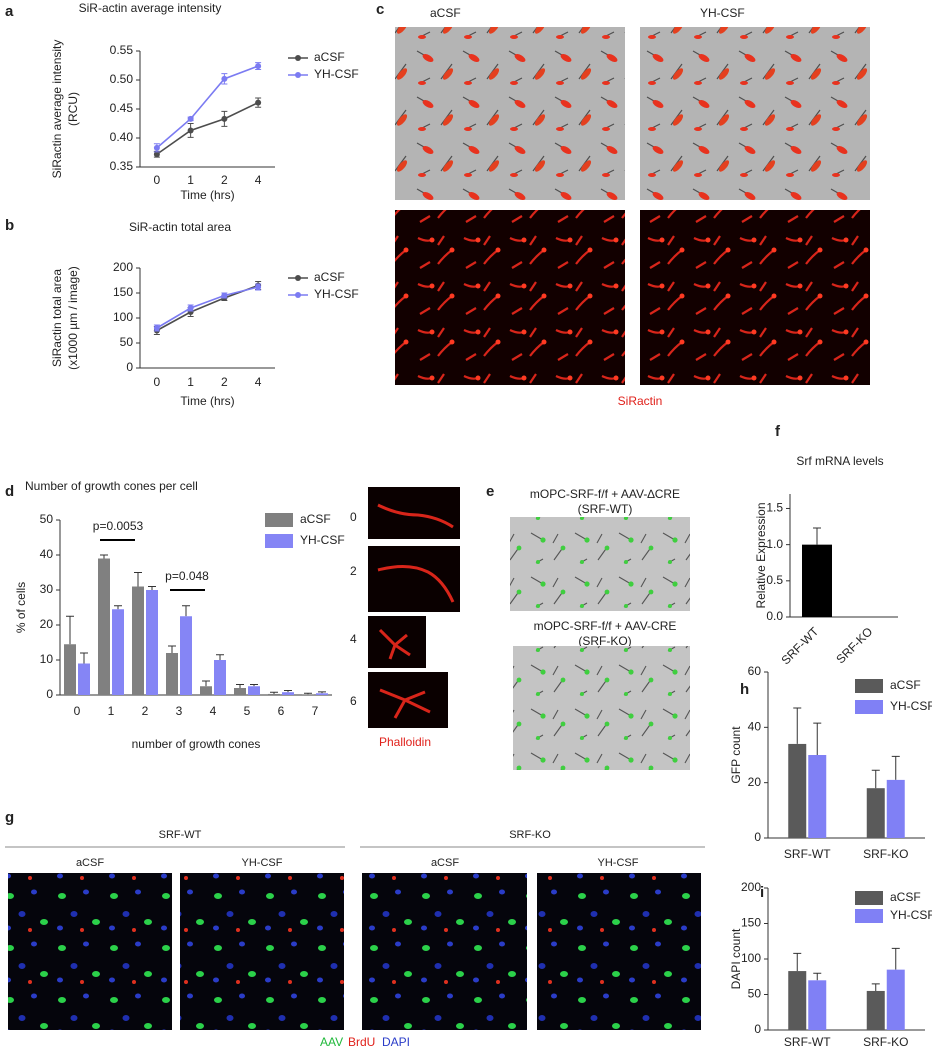  Describe the element at coordinates (774, 544) in the screenshot. I see `y-tick-label: 1.0` at that location.